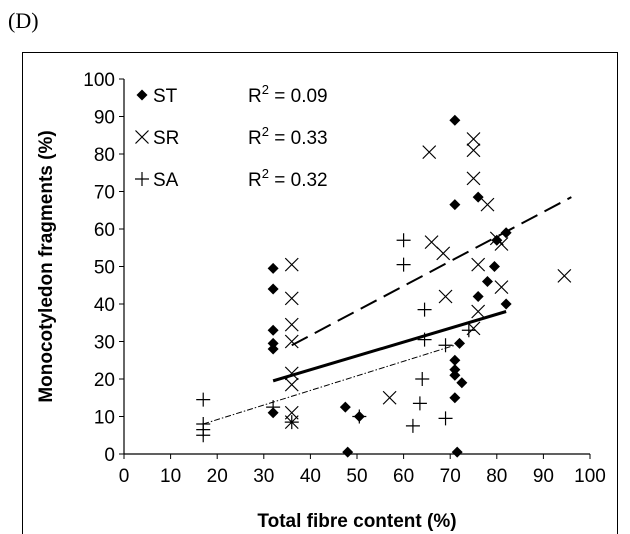 This screenshot has width=630, height=534. I want to click on trendline-sr, so click(431, 271).